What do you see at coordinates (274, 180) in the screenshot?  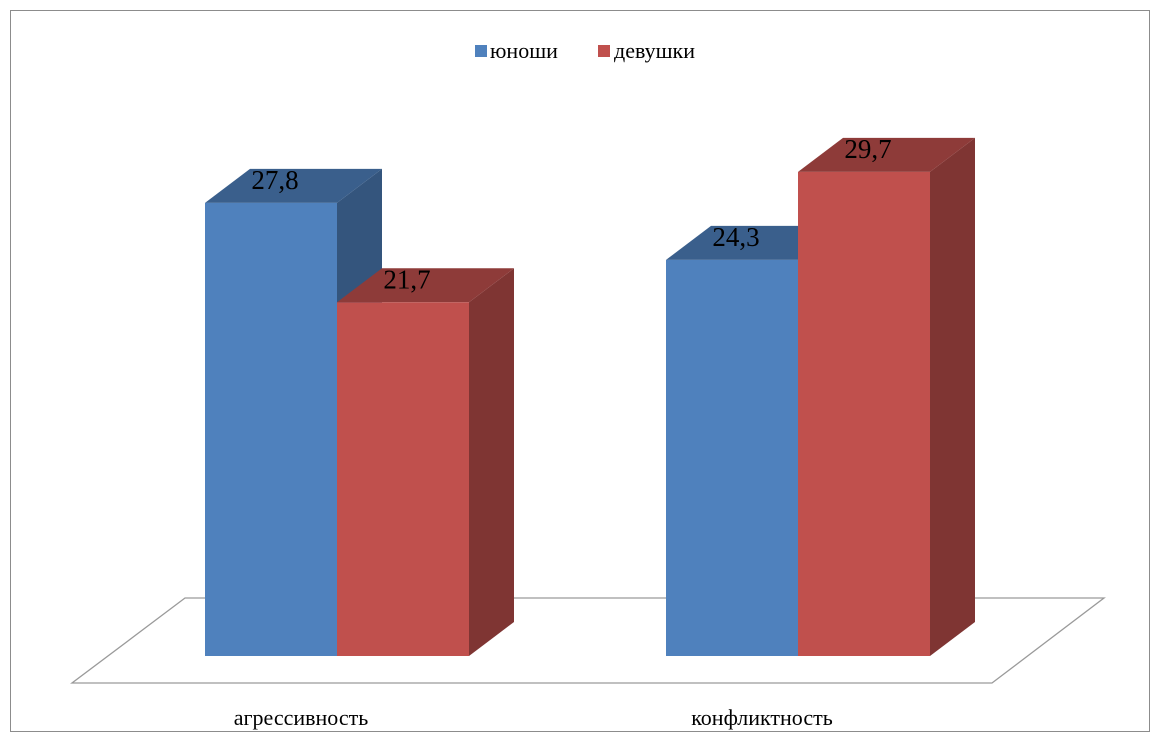 I see `data-label: 27,8` at bounding box center [274, 180].